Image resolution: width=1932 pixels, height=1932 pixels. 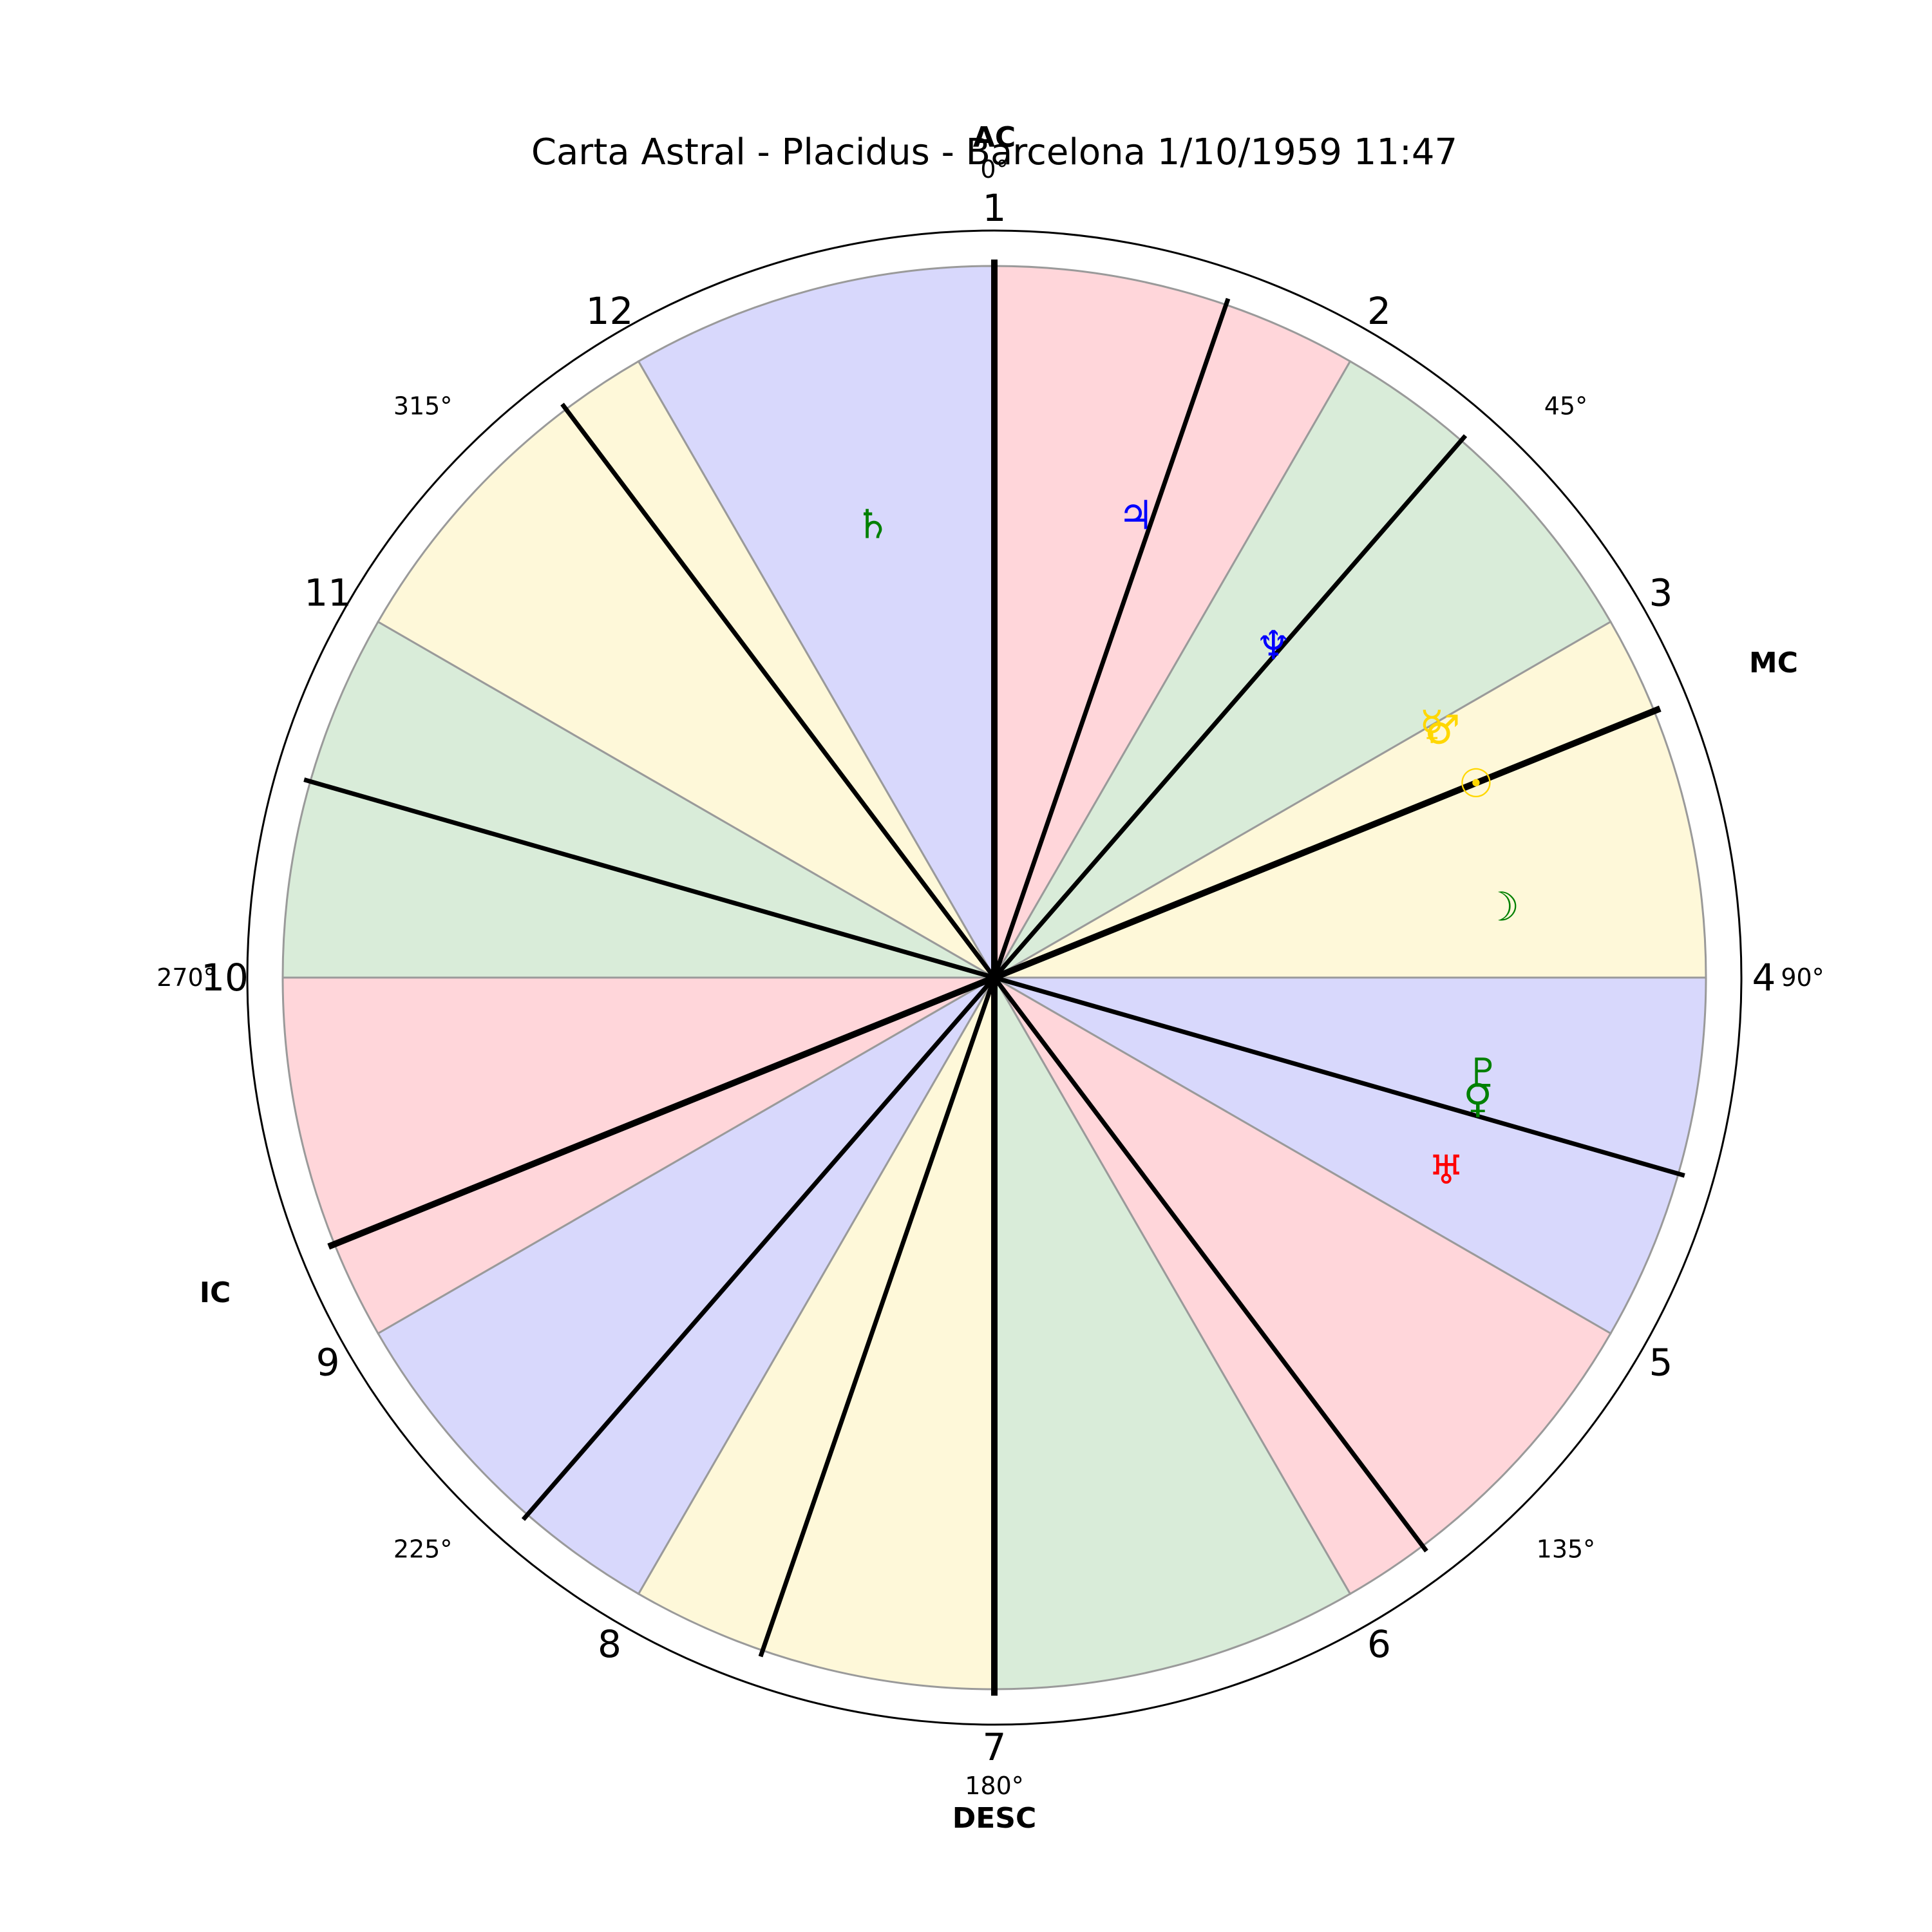 I want to click on planet-symbol-5: ♂, so click(x=1443, y=729).